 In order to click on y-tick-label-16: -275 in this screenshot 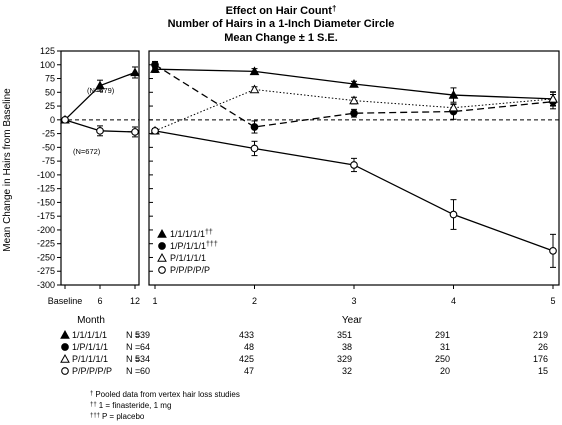, I will do `click(46, 271)`.